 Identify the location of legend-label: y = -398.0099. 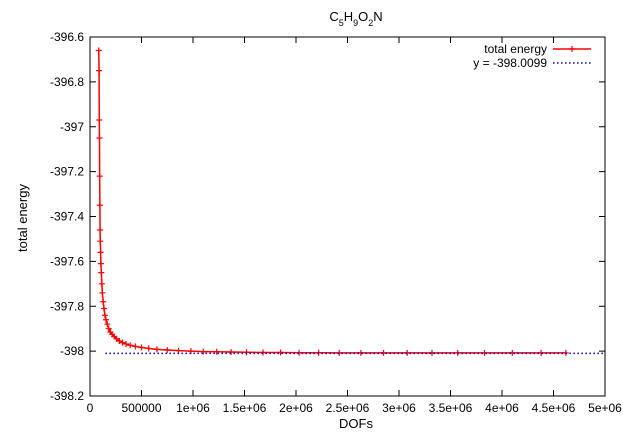
(510, 63).